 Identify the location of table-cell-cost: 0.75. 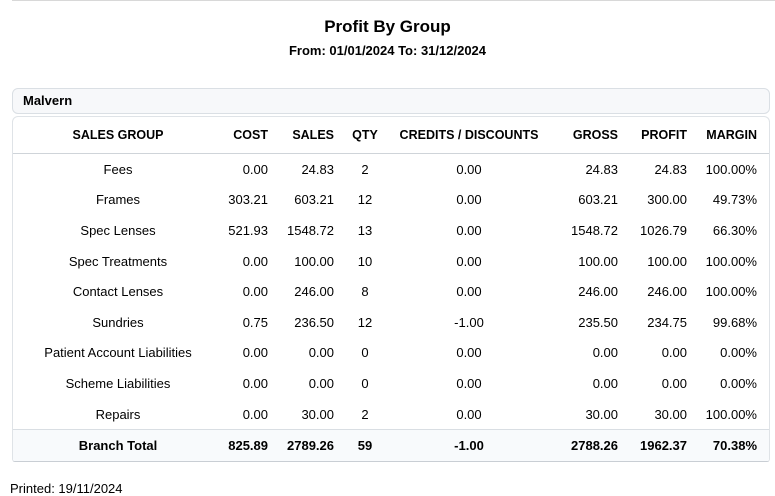
(255, 322).